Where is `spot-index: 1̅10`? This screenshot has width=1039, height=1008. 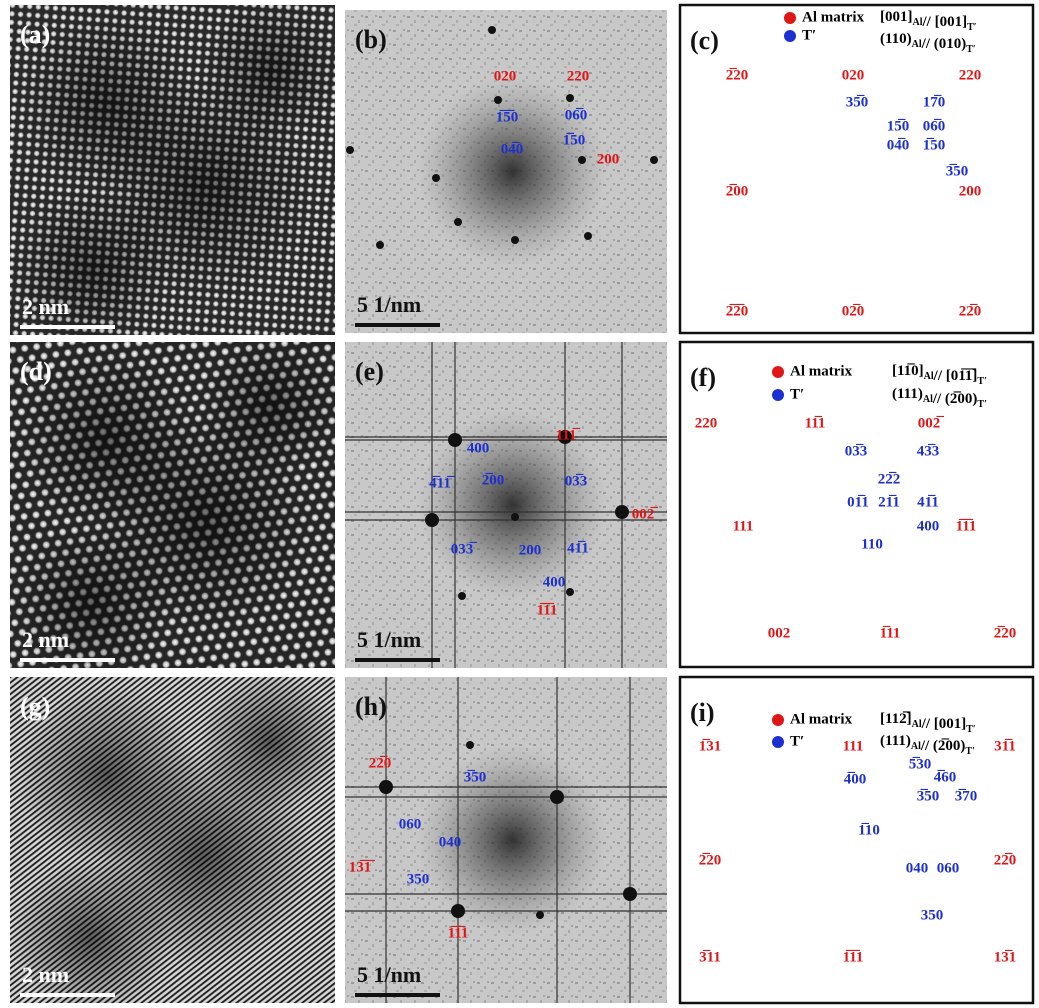 spot-index: 1̅10 is located at coordinates (869, 830).